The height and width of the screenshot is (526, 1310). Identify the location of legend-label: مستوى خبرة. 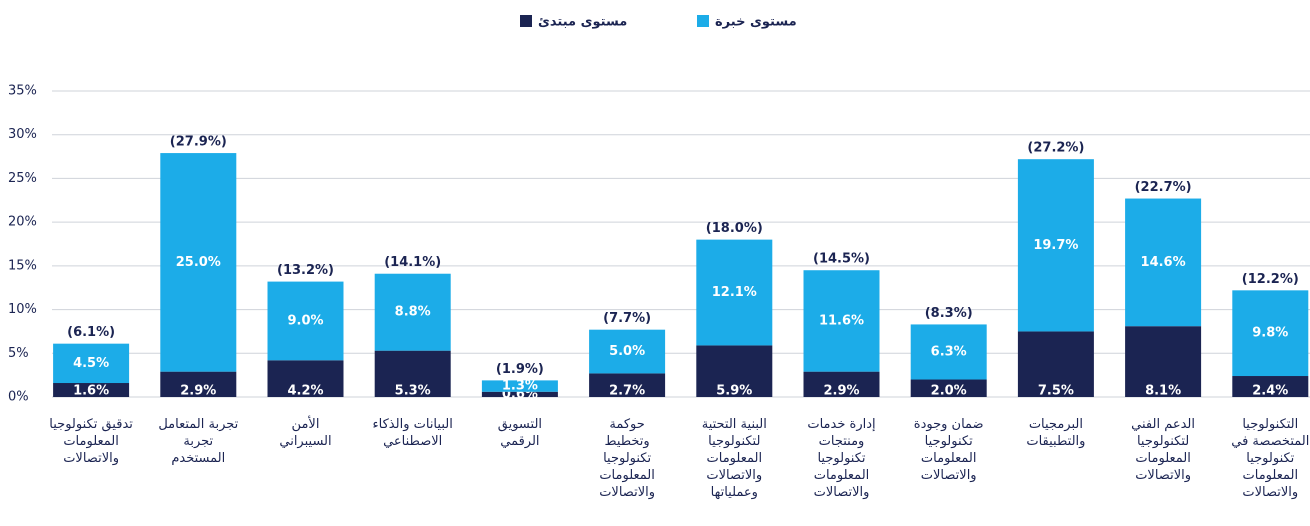
(756, 22).